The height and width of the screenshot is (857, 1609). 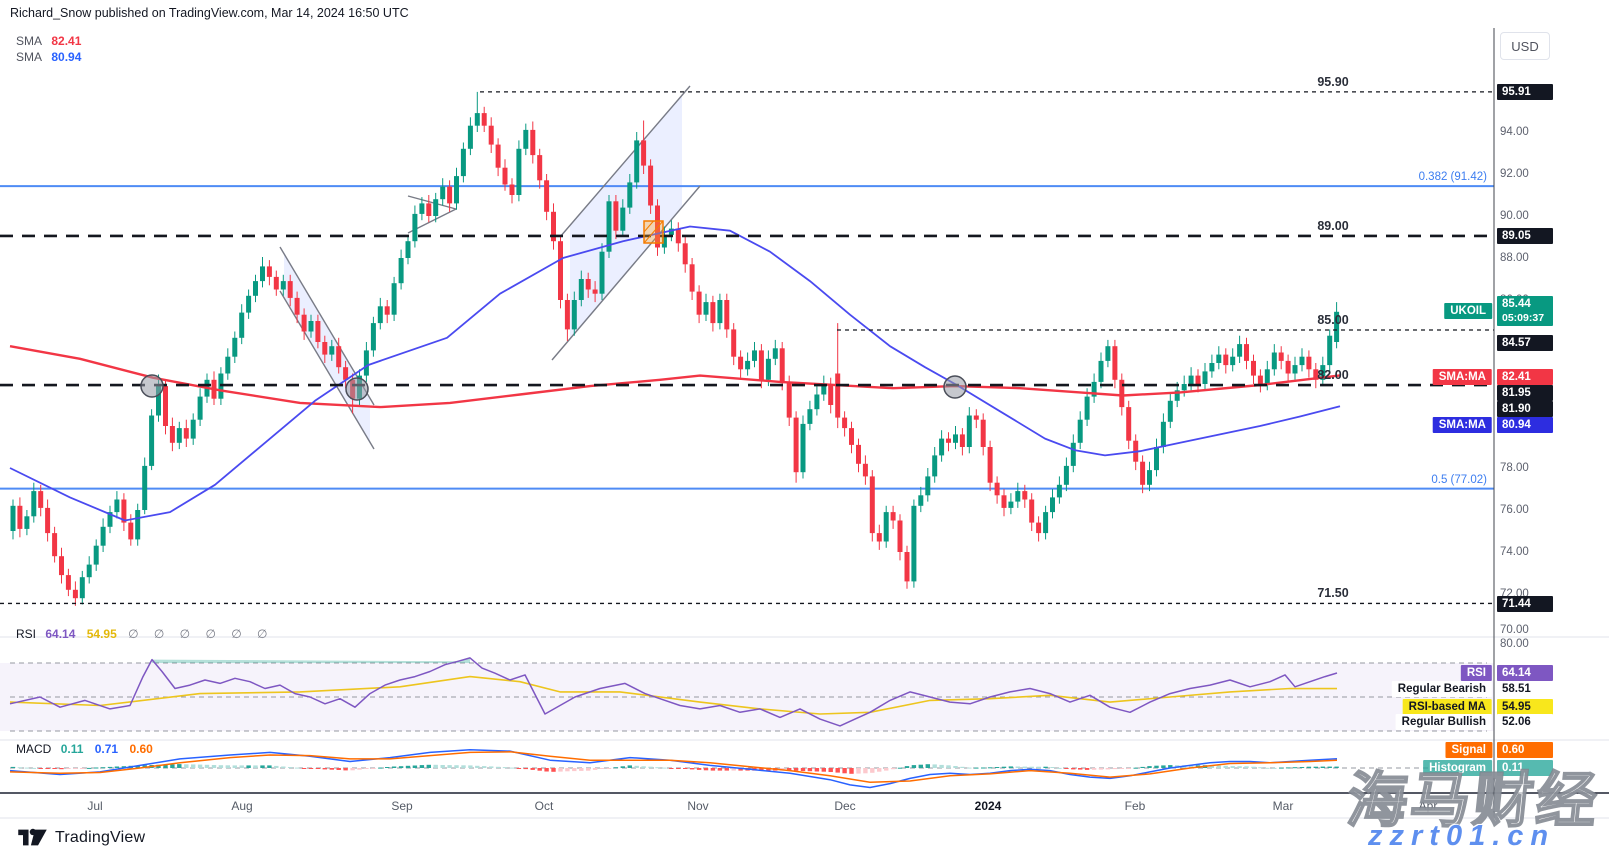 I want to click on price-axis-tick: 88.00, so click(x=1514, y=258).